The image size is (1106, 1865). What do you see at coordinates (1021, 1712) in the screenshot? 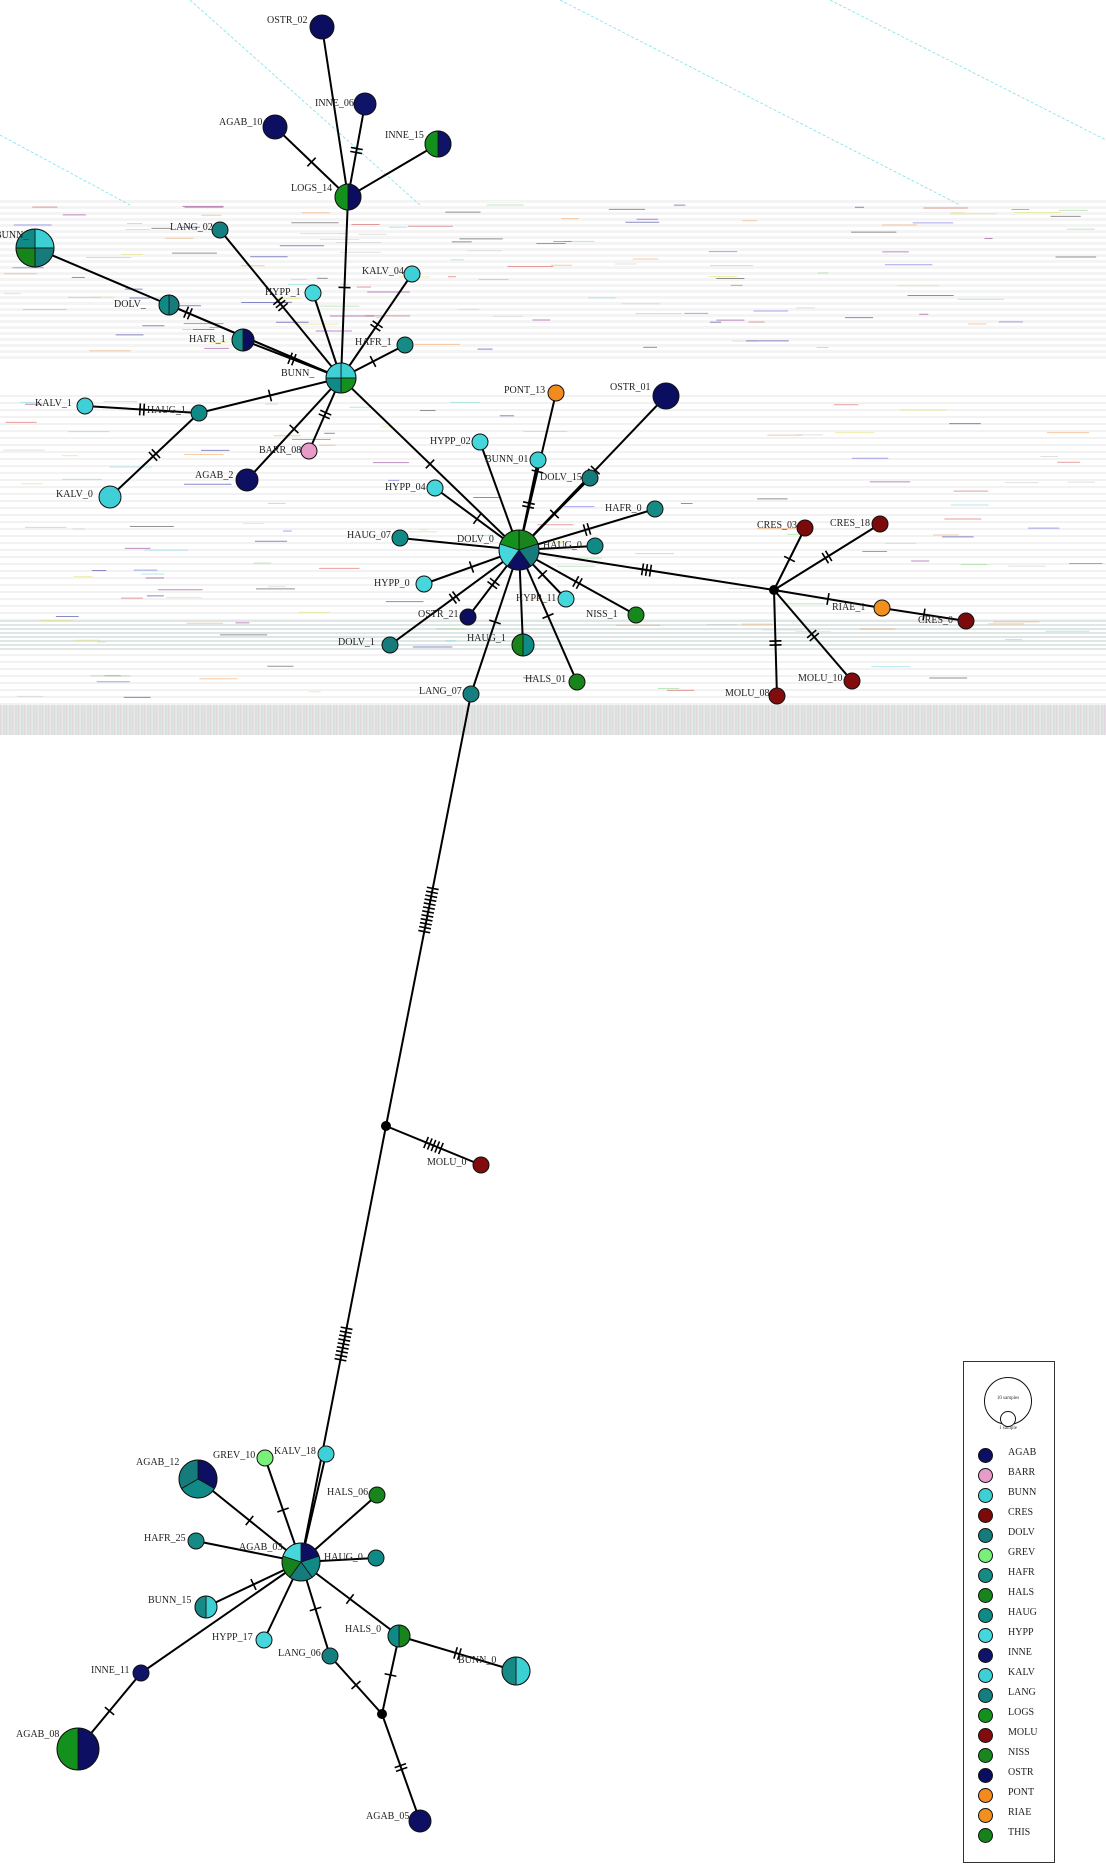
I see `legend-label: LOGS` at bounding box center [1021, 1712].